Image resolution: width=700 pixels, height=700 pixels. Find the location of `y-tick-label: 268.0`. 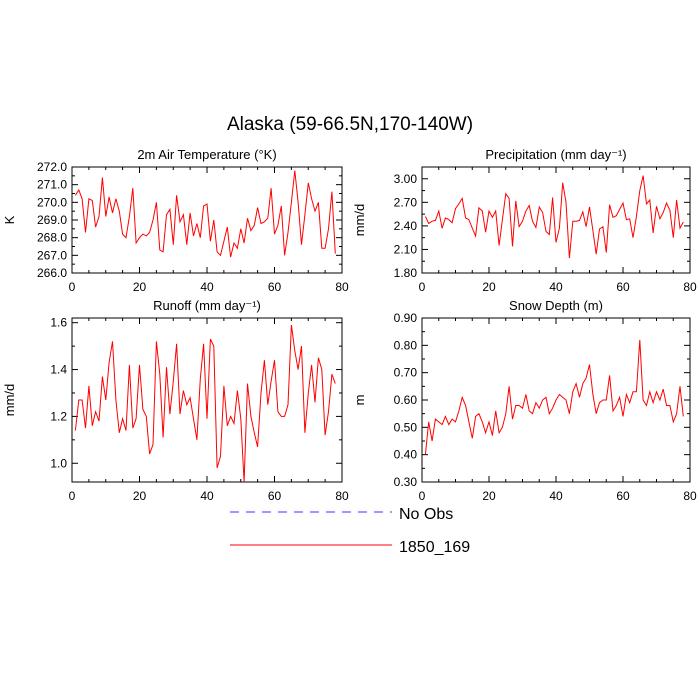

y-tick-label: 268.0 is located at coordinates (52, 238).